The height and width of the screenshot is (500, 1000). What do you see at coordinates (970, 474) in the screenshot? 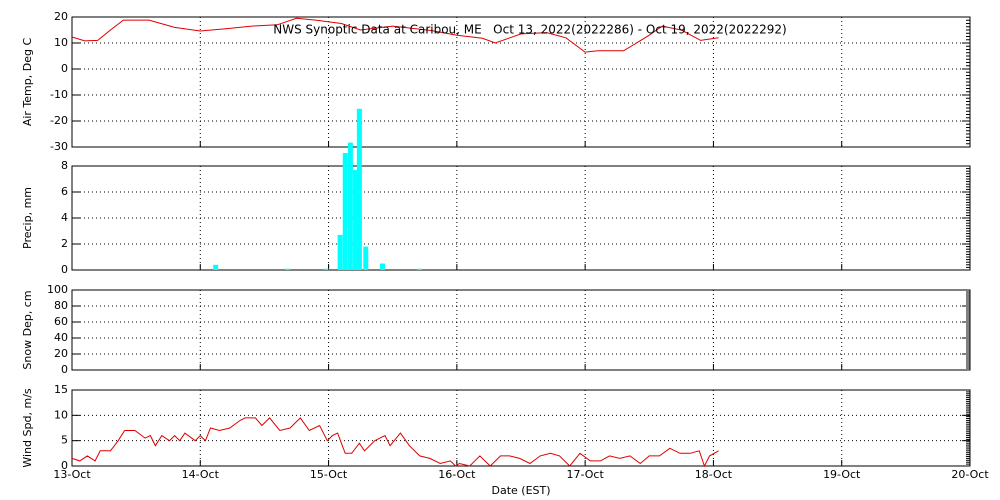
I see `x-tick-label: 20-Oct` at bounding box center [970, 474].